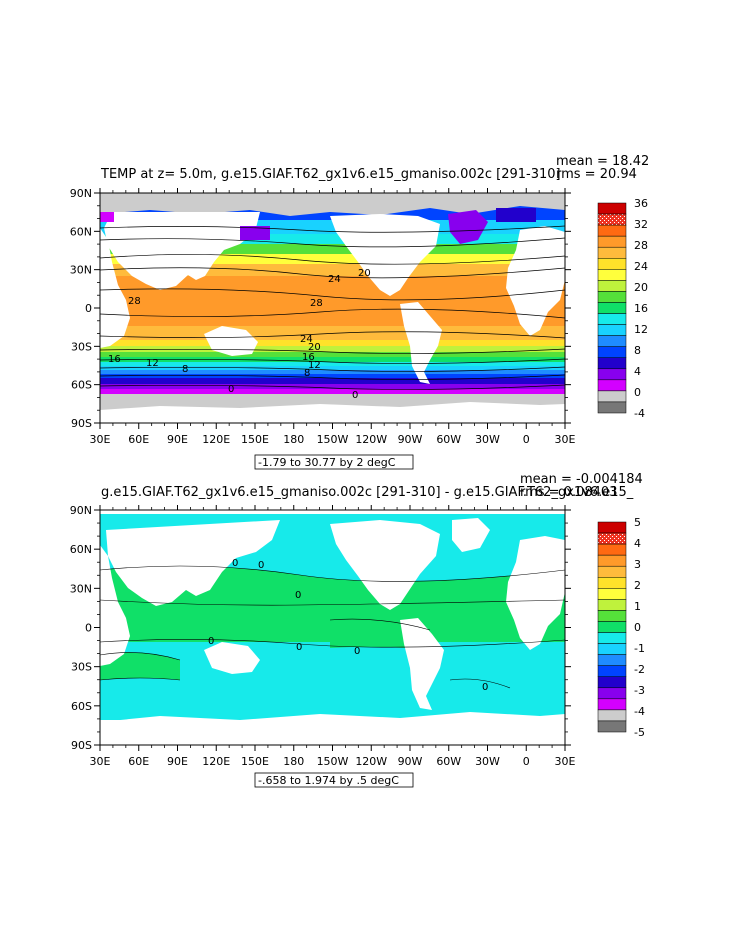 The height and width of the screenshot is (945, 733). Describe the element at coordinates (385, 565) in the screenshot. I see `north-america` at that location.